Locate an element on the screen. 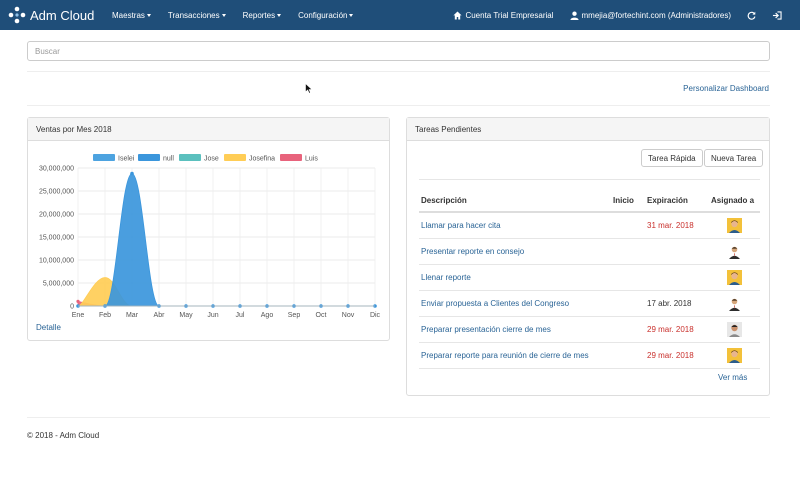 The width and height of the screenshot is (800, 498). column-header-start: Inicio is located at coordinates (628, 201).